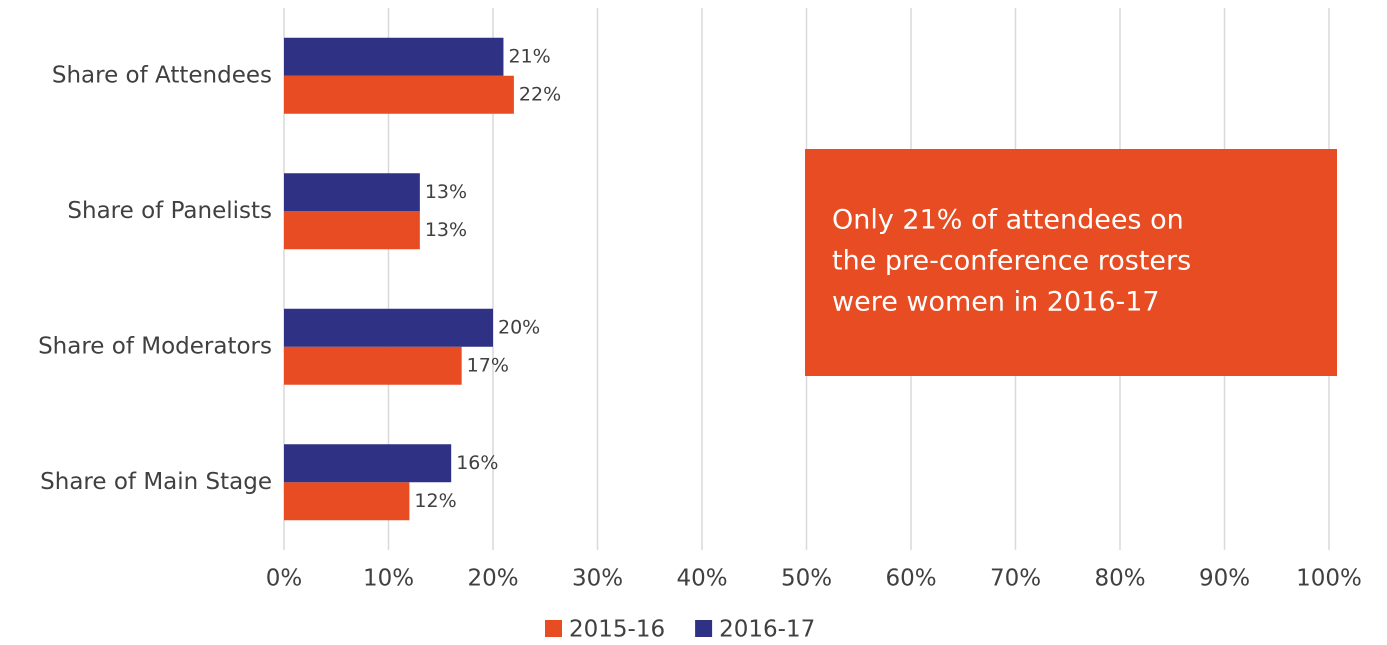 Image resolution: width=1387 pixels, height=645 pixels. I want to click on x-tick-label: 50%, so click(806, 579).